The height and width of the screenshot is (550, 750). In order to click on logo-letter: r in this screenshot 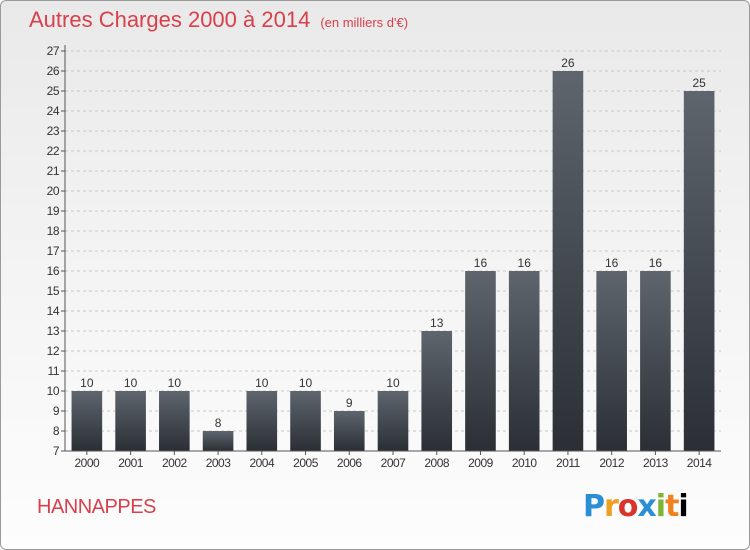, I will do `click(611, 506)`.